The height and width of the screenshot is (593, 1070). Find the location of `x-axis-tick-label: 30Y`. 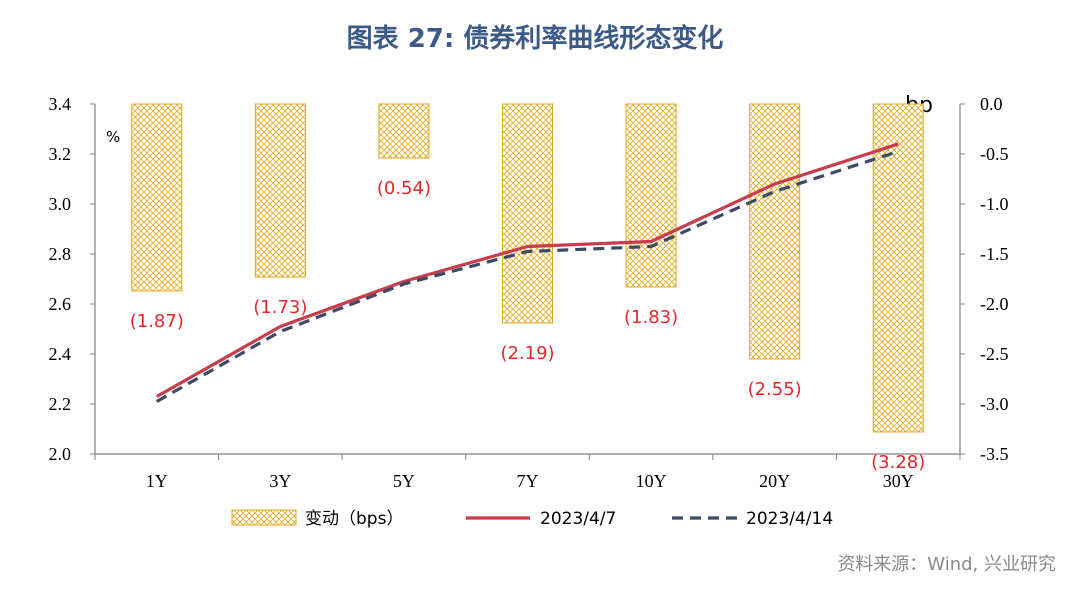

x-axis-tick-label: 30Y is located at coordinates (898, 481).